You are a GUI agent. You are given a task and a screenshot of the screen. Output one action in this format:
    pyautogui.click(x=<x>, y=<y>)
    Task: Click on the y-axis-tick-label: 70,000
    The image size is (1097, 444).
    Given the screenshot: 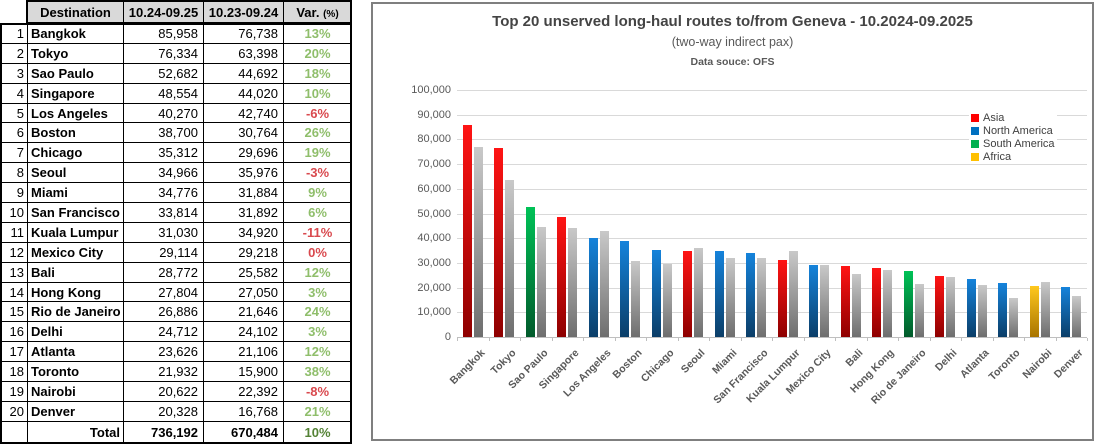 What is the action you would take?
    pyautogui.click(x=434, y=164)
    